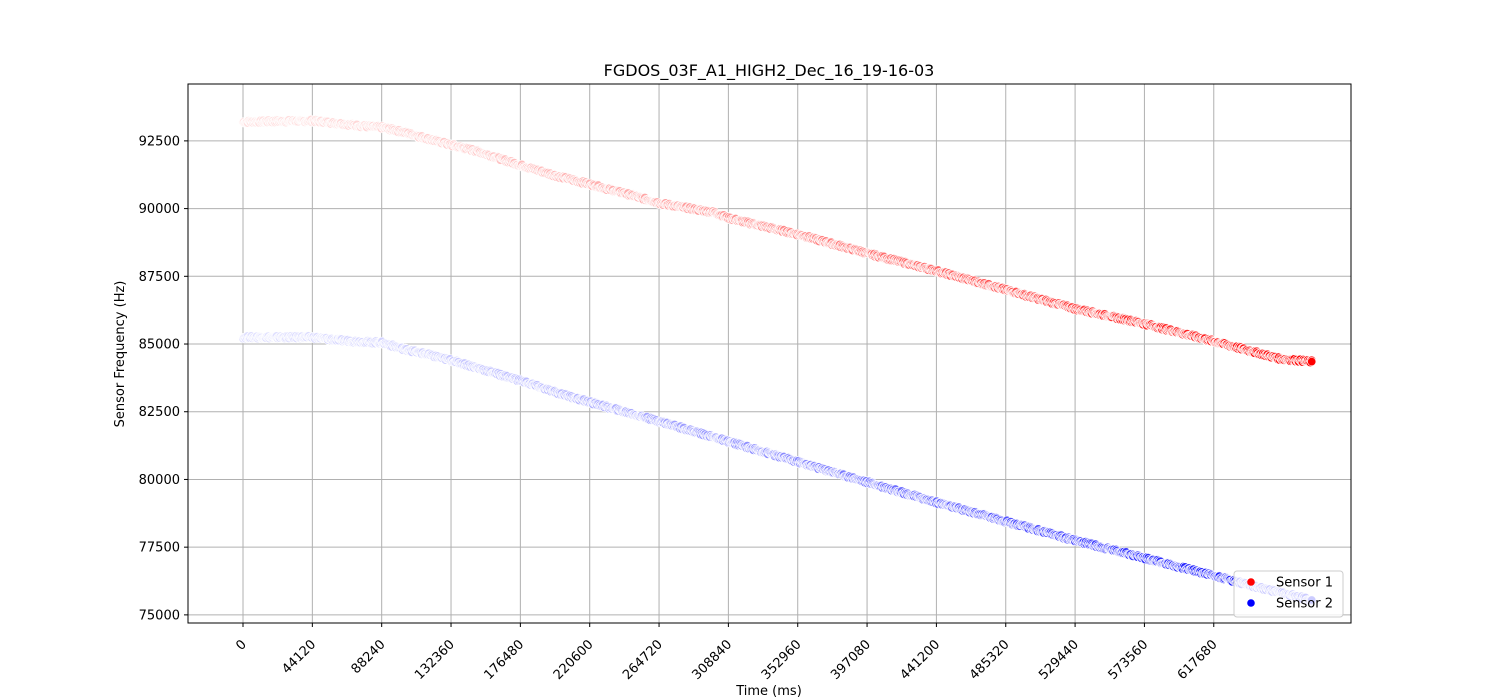  What do you see at coordinates (241, 645) in the screenshot?
I see `x-tick-label: 0` at bounding box center [241, 645].